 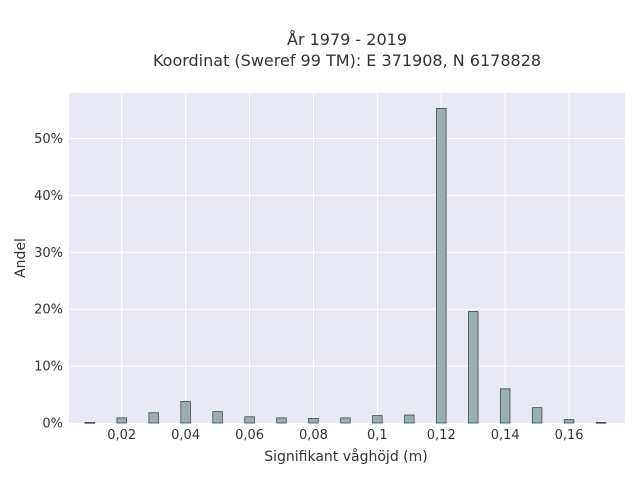 I want to click on x-tick-label: 0,1, so click(x=377, y=435).